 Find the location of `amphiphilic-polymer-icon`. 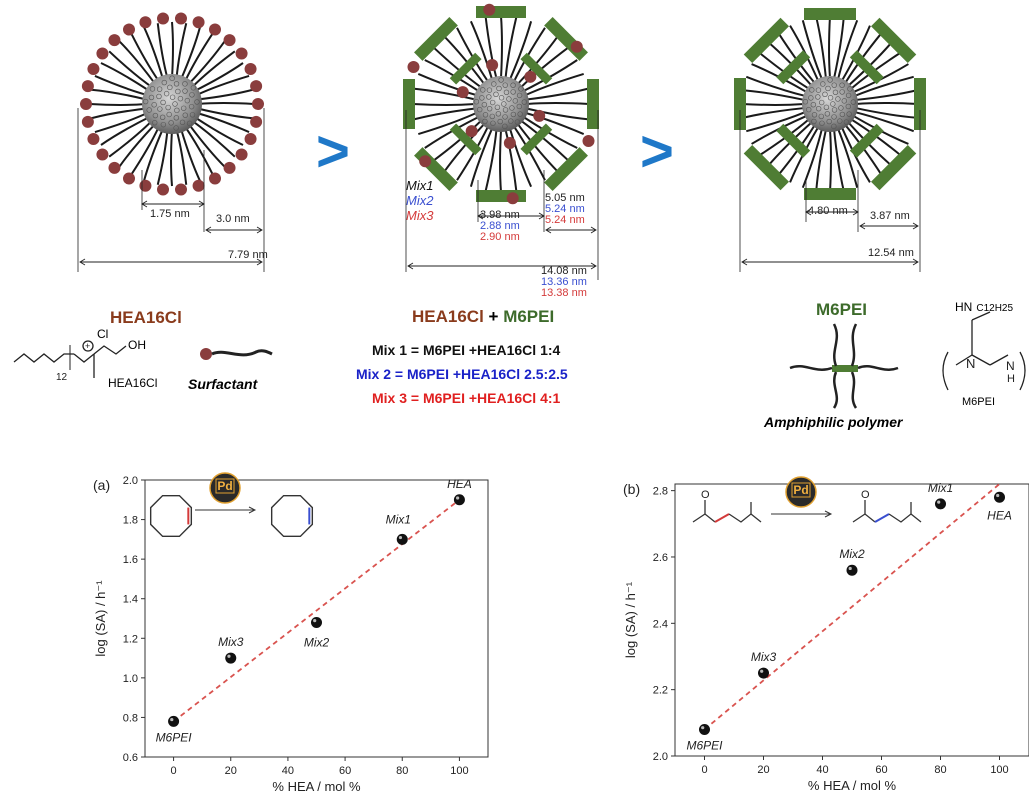

amphiphilic-polymer-icon is located at coordinates (844, 366).